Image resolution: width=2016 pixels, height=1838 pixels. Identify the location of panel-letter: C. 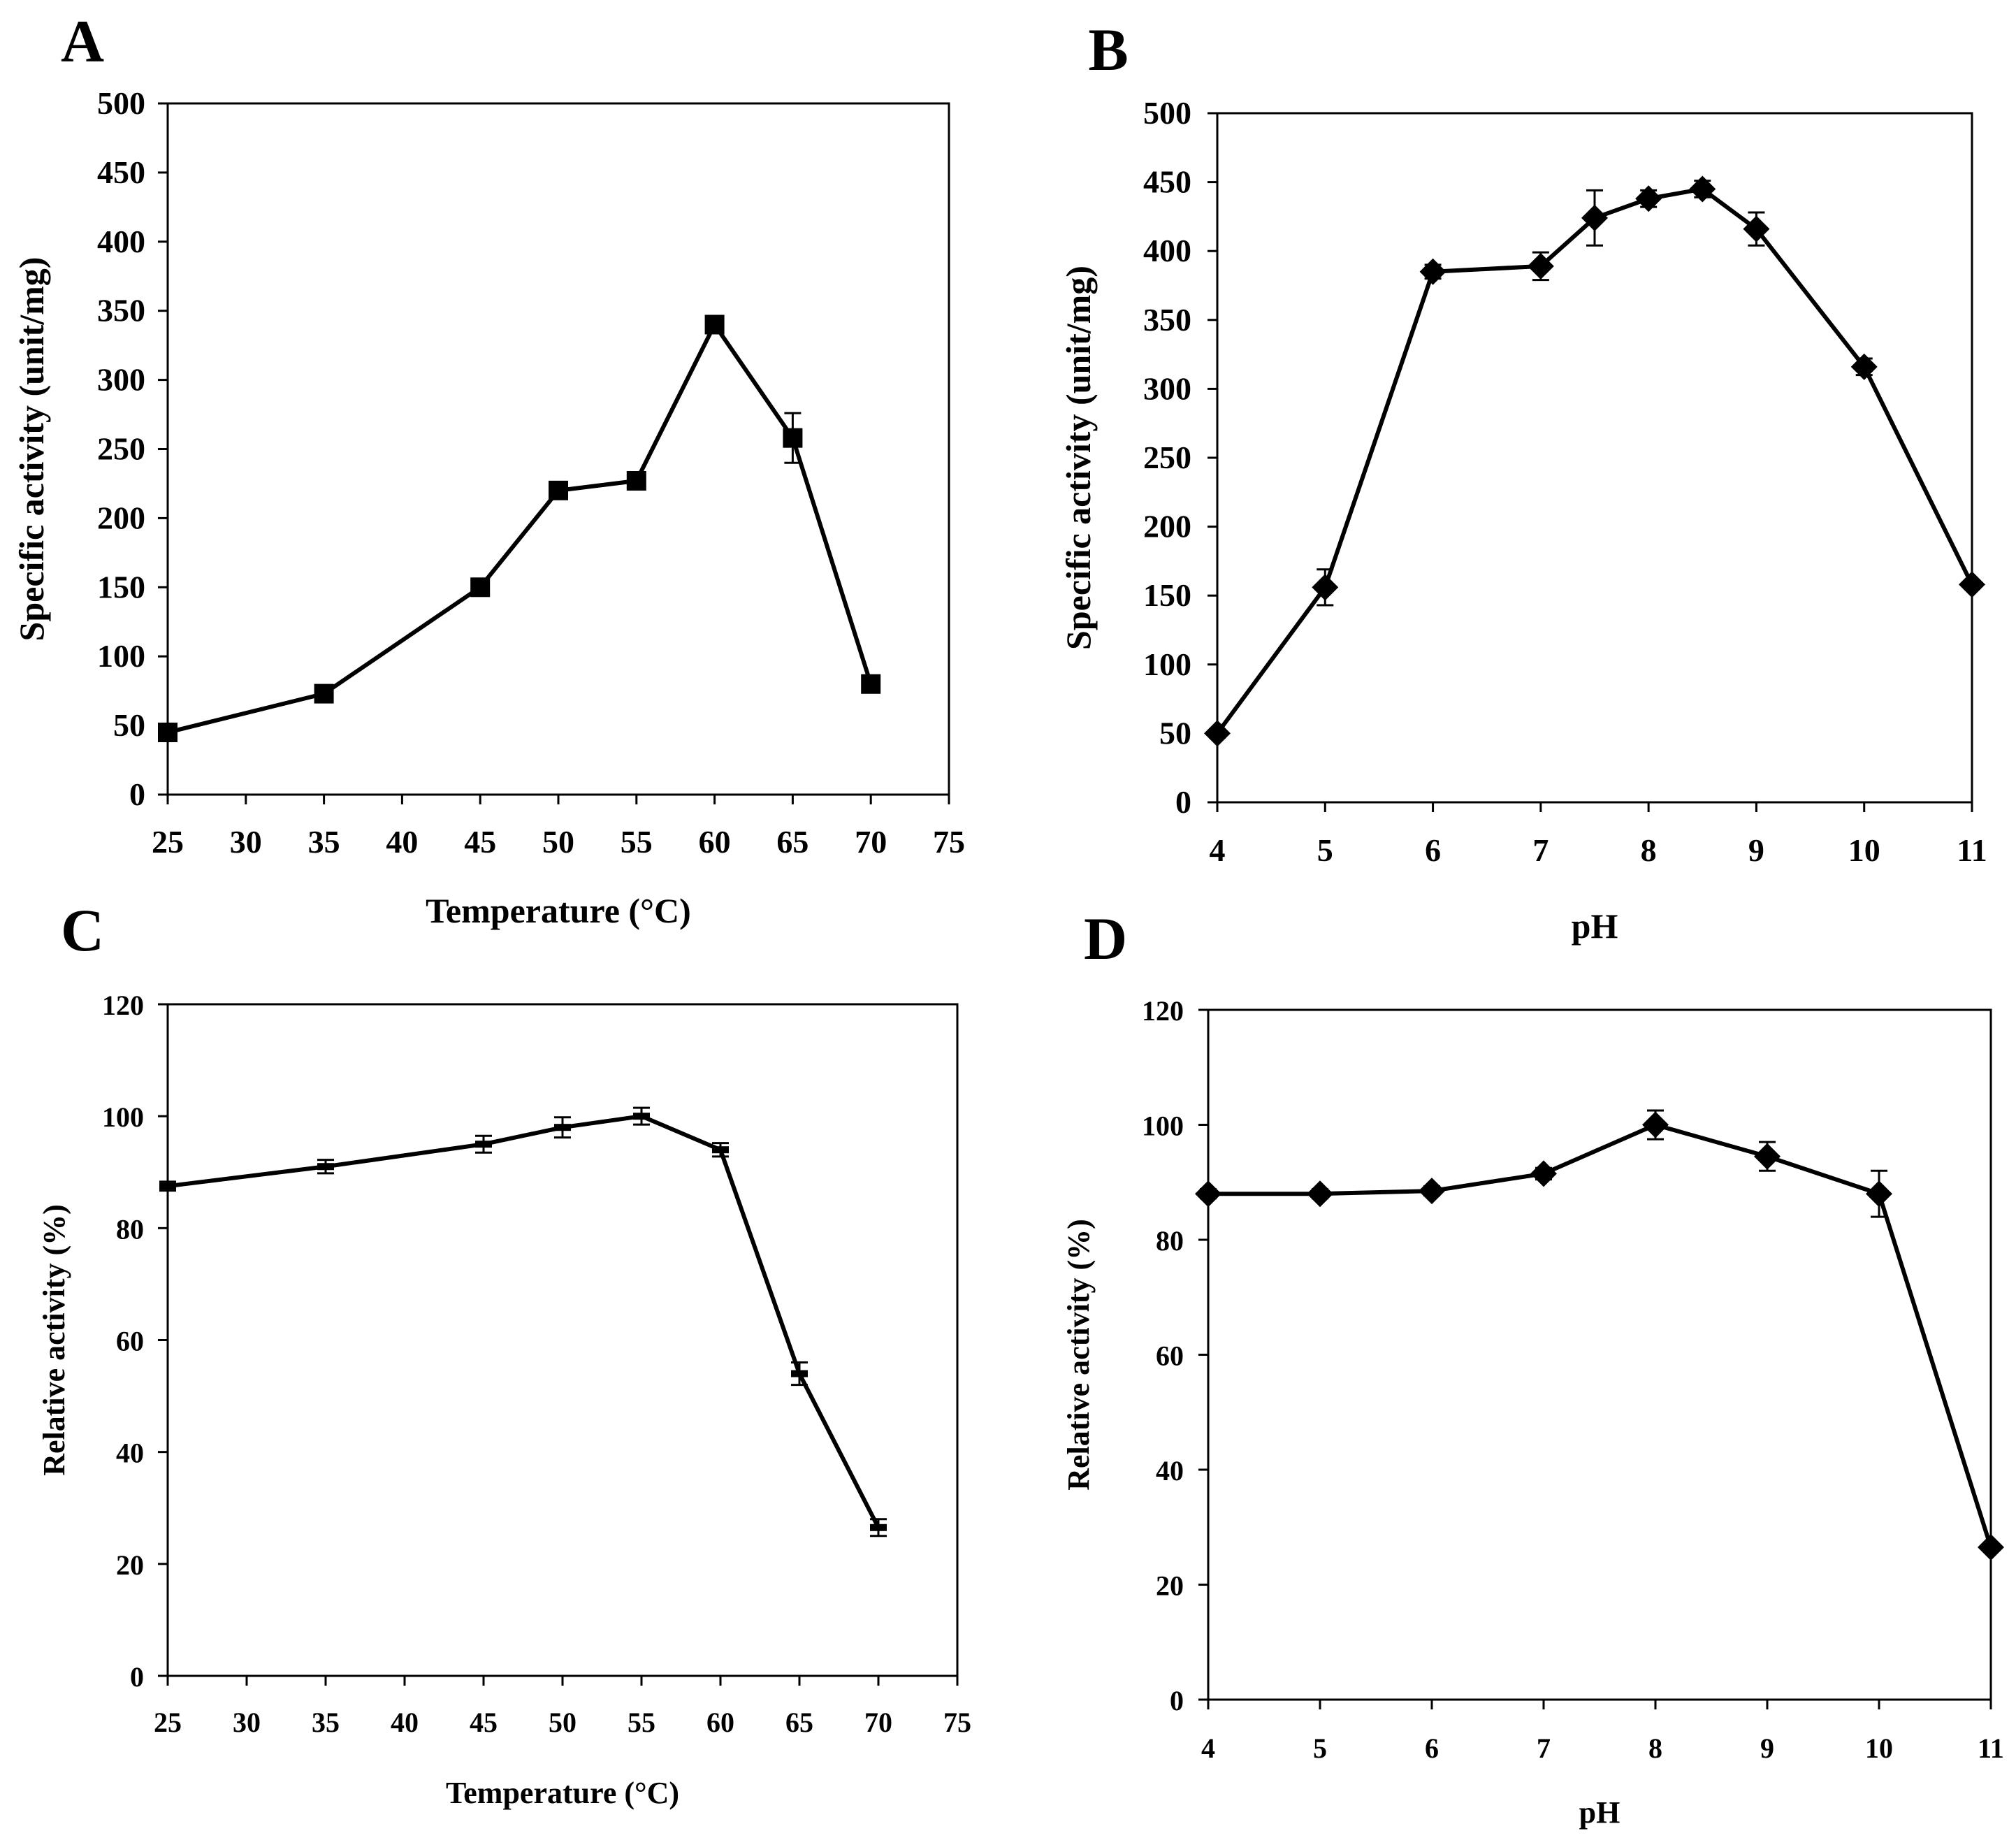
(82, 931).